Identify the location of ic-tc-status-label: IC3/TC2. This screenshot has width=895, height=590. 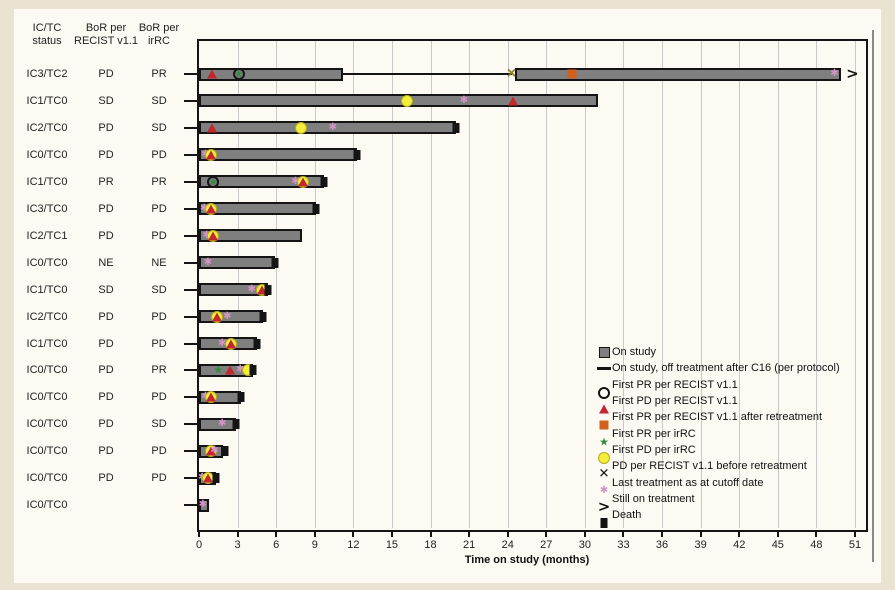
(47, 74).